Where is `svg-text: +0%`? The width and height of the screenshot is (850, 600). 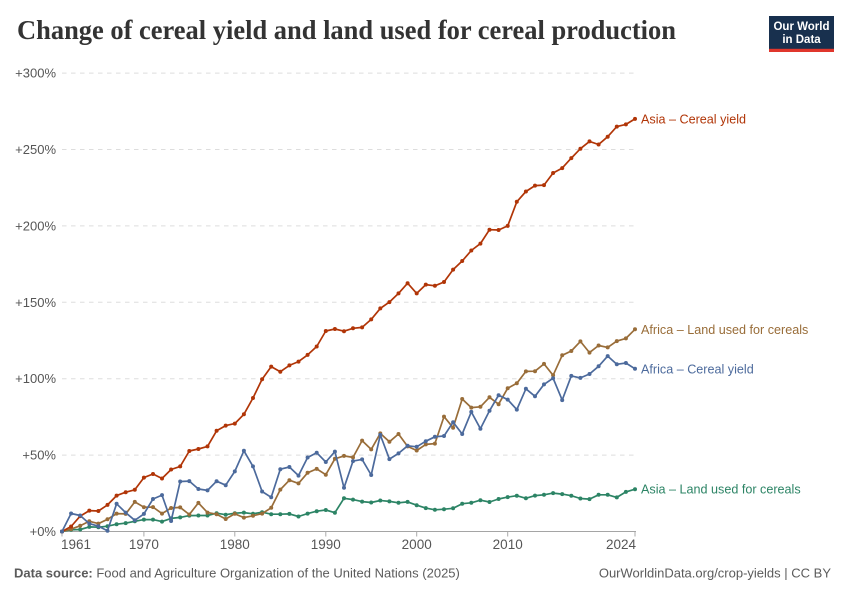 svg-text: +0% is located at coordinates (43, 531).